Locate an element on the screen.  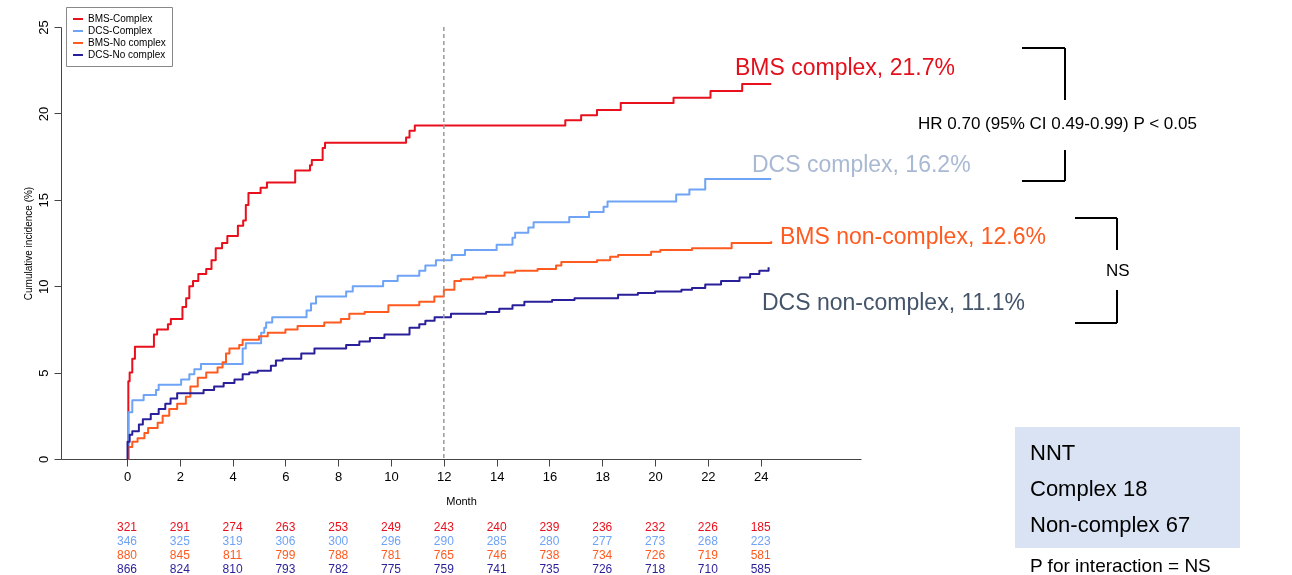
x-tick-label: 4 is located at coordinates (233, 476).